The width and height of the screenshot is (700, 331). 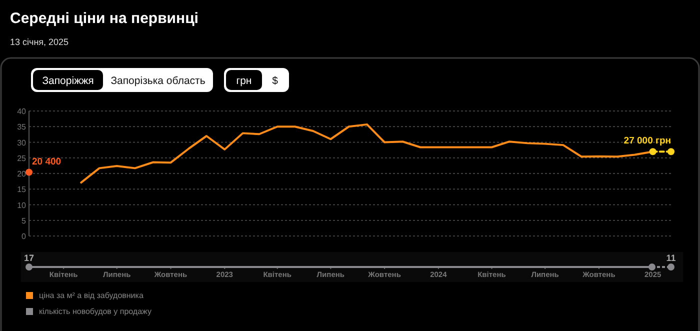 What do you see at coordinates (122, 80) in the screenshot?
I see `city-toggle: Запоріжжя Запорізька область` at bounding box center [122, 80].